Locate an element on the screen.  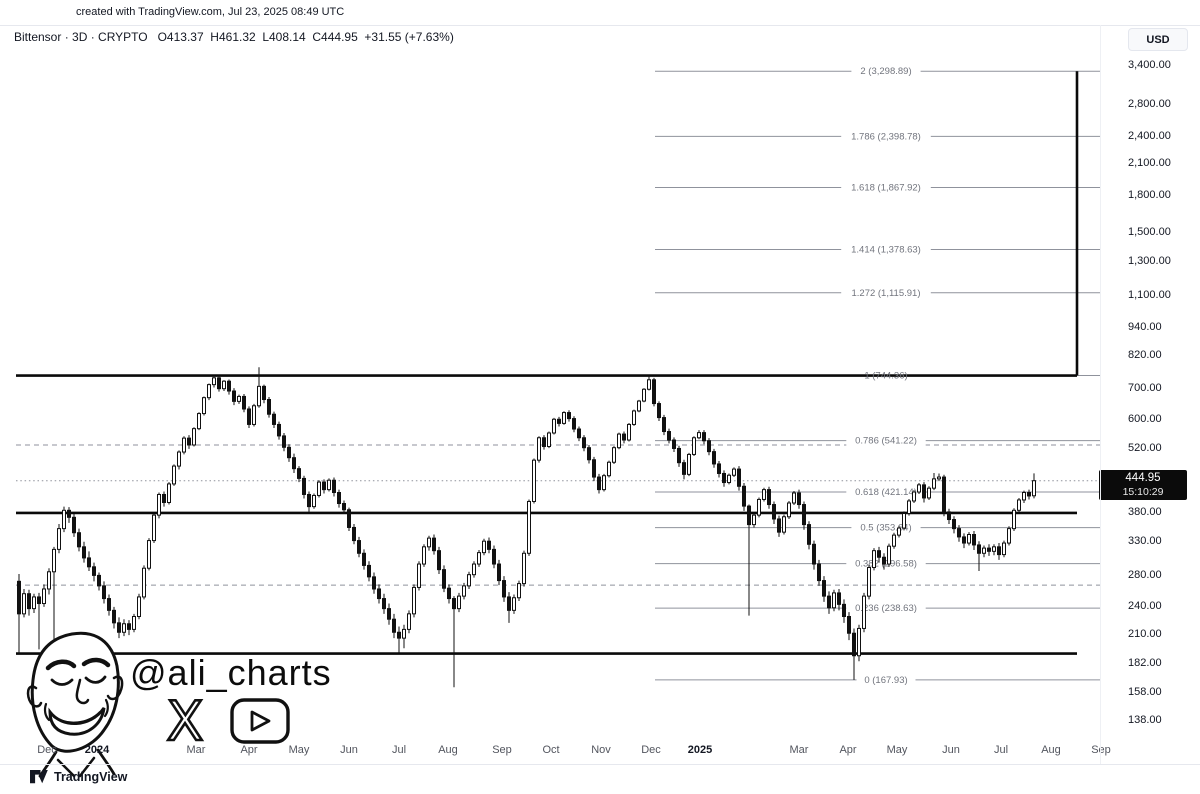
fib-level-label: 0.786 (541.22) is located at coordinates (886, 441).